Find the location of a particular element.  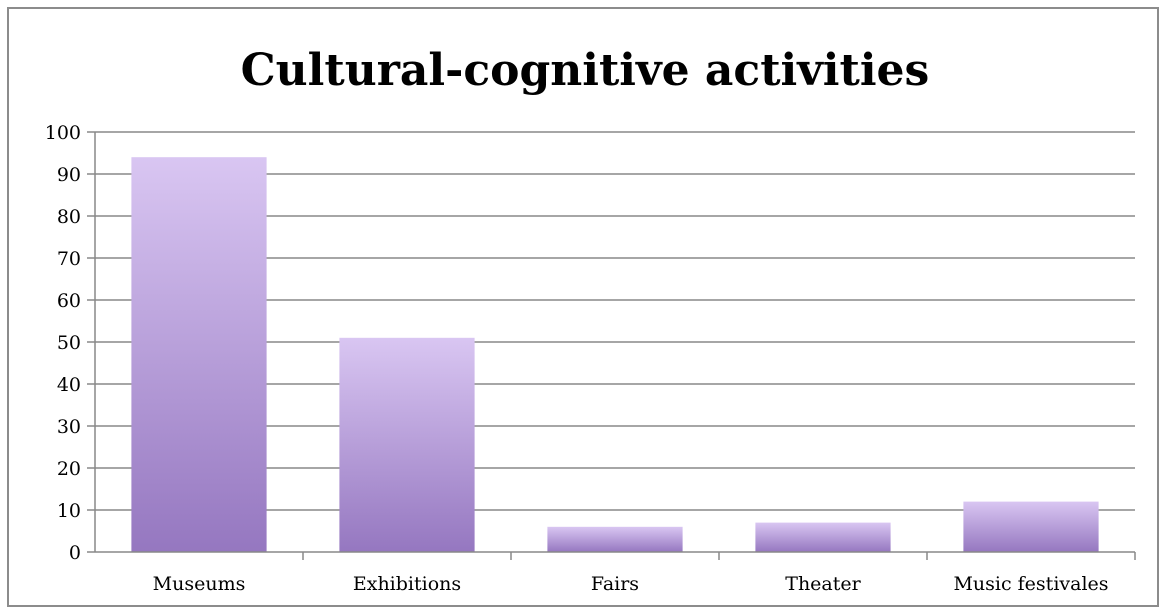

y-tick-label: 80 is located at coordinates (69, 217).